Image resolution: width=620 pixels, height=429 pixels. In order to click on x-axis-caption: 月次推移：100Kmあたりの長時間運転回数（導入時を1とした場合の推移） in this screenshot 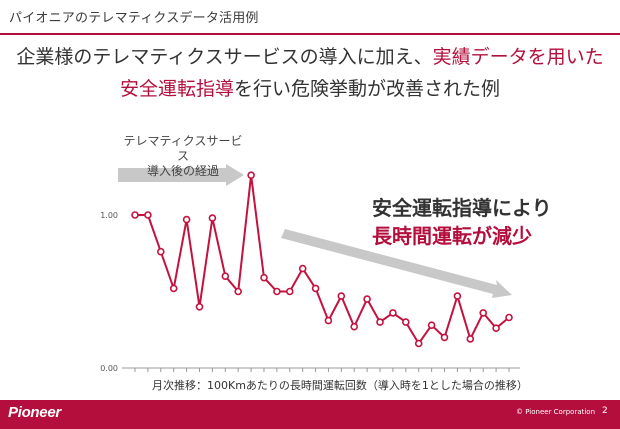, I will do `click(340, 385)`.